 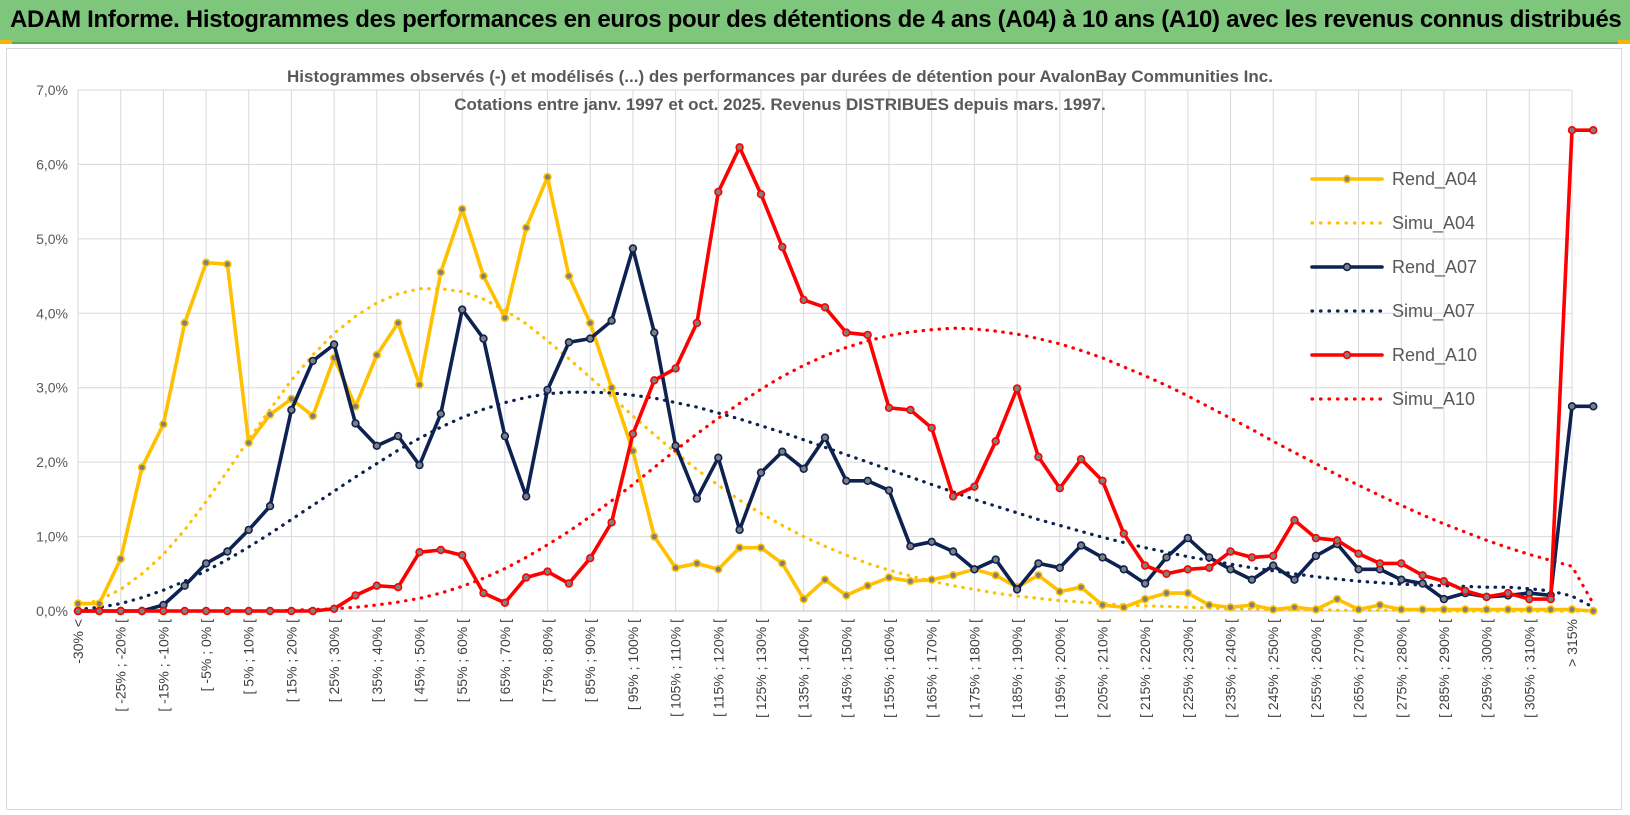 What do you see at coordinates (1572, 643) in the screenshot?
I see `x-tick-label: > 315%` at bounding box center [1572, 643].